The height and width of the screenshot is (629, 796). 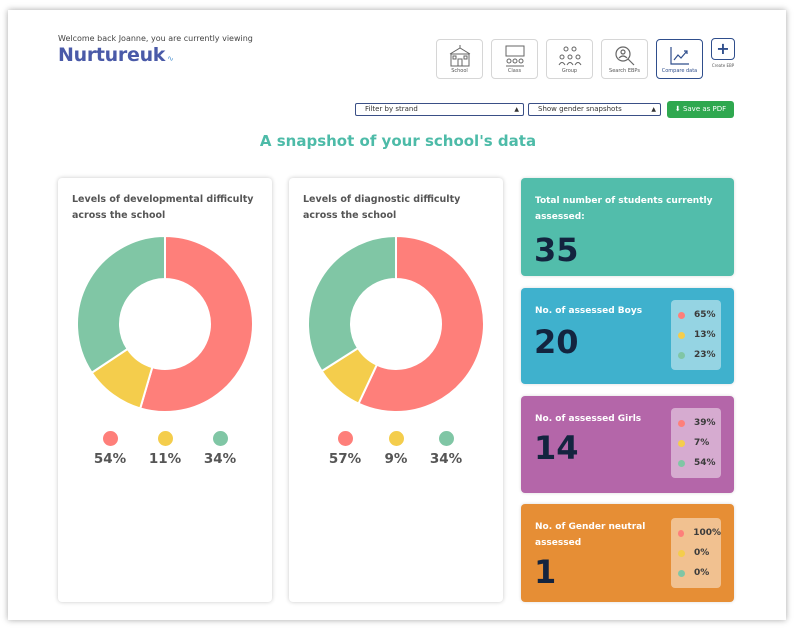 I want to click on breakdown-value: 23%, so click(x=705, y=355).